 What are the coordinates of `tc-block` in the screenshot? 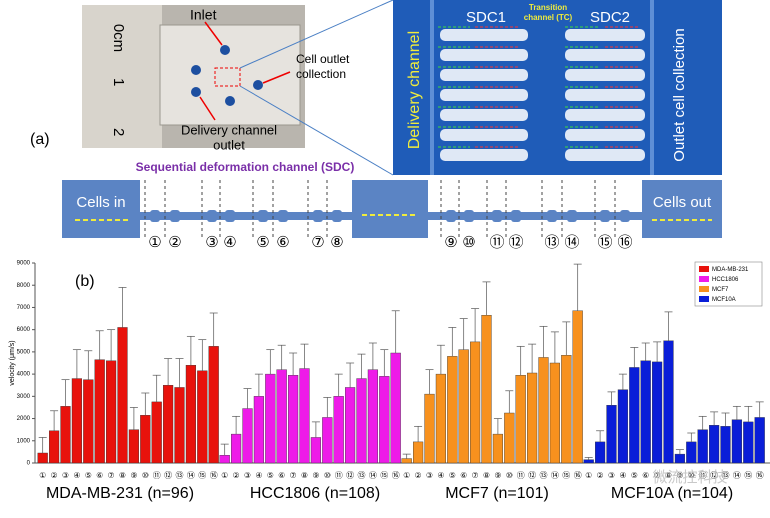 It's located at (390, 209).